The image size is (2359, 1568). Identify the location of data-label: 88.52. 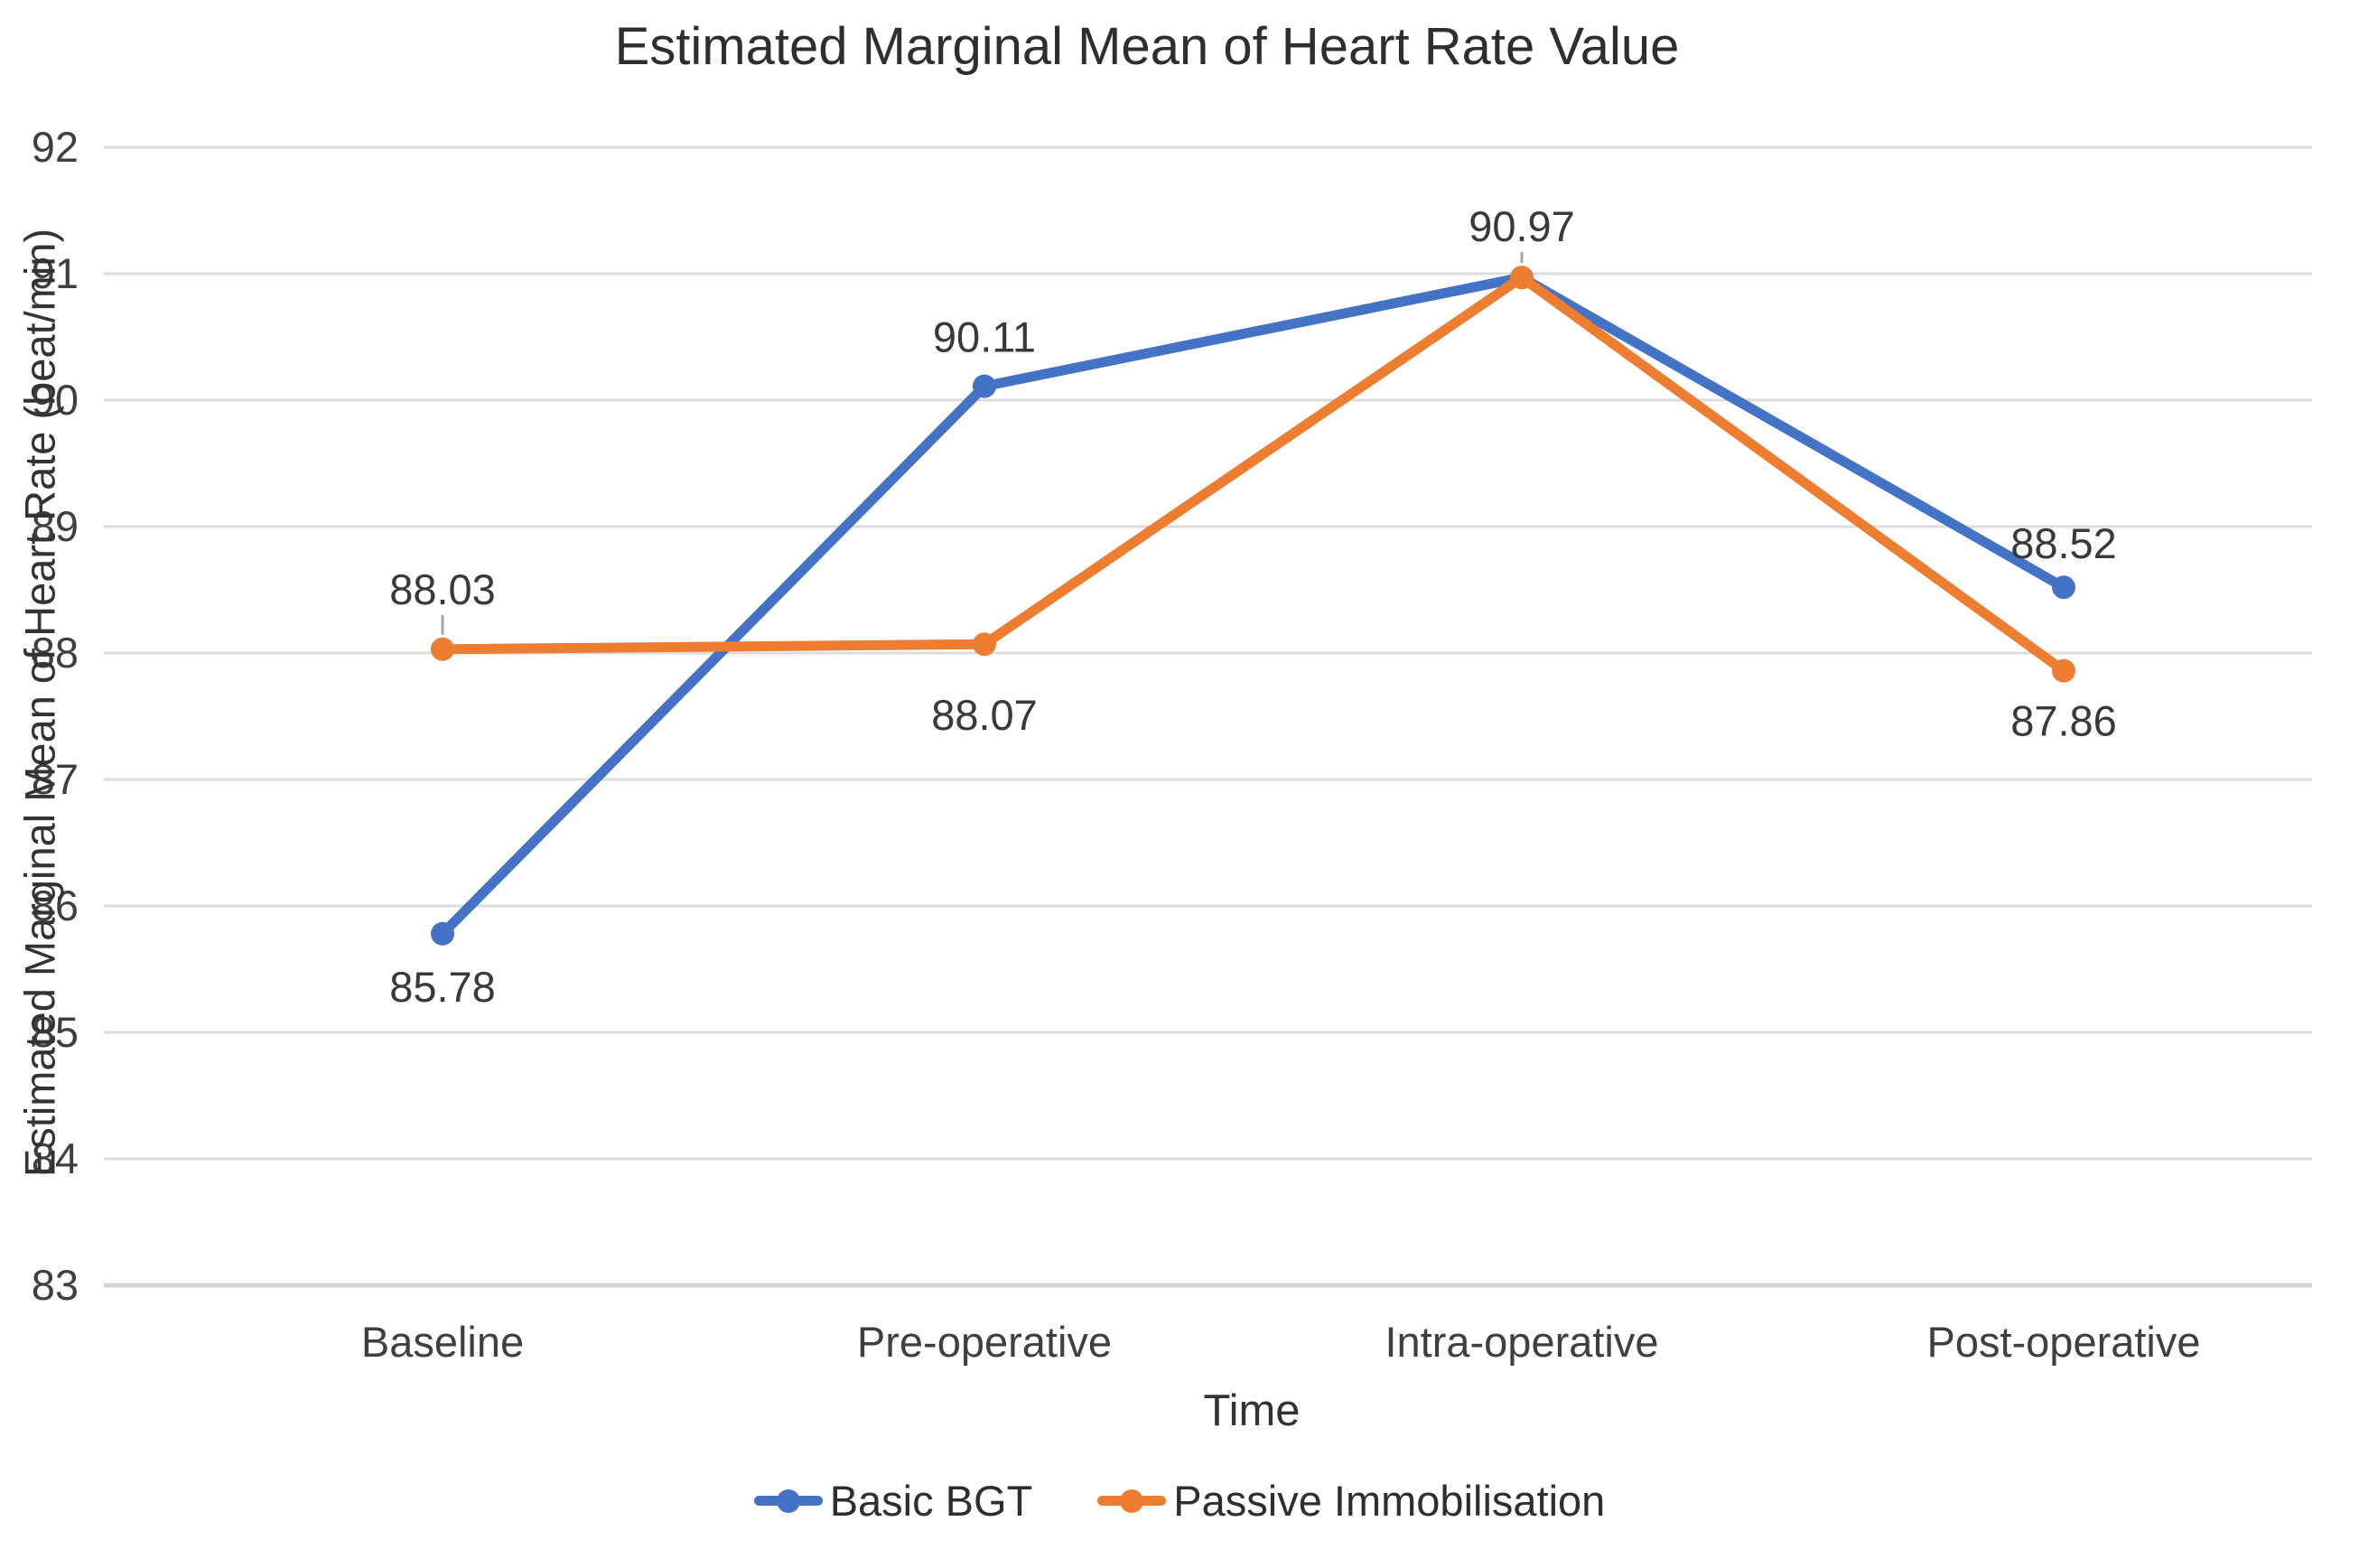
(2063, 543).